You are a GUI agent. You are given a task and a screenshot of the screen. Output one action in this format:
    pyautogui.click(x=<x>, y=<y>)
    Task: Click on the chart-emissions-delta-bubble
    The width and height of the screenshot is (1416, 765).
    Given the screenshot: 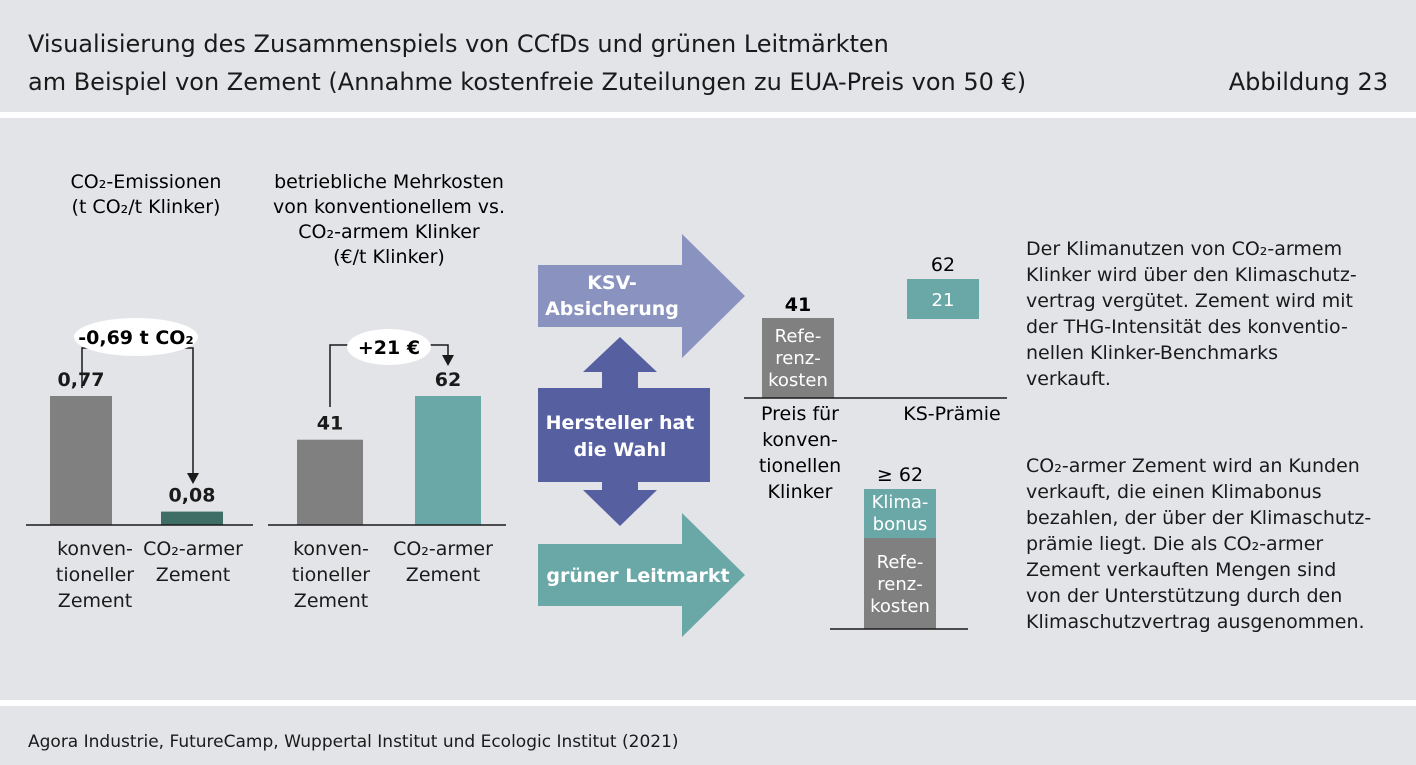 What is the action you would take?
    pyautogui.click(x=136, y=337)
    